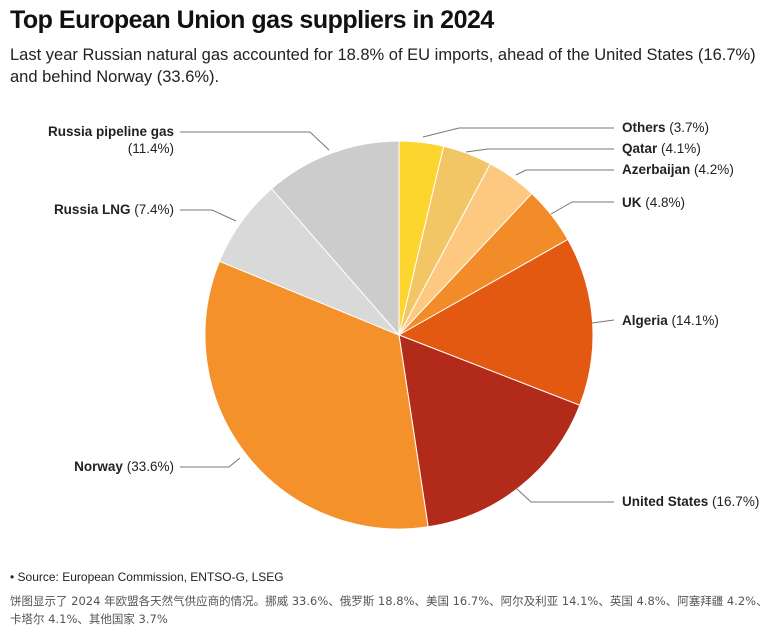  Describe the element at coordinates (582, 208) in the screenshot. I see `leader-line-uk` at that location.